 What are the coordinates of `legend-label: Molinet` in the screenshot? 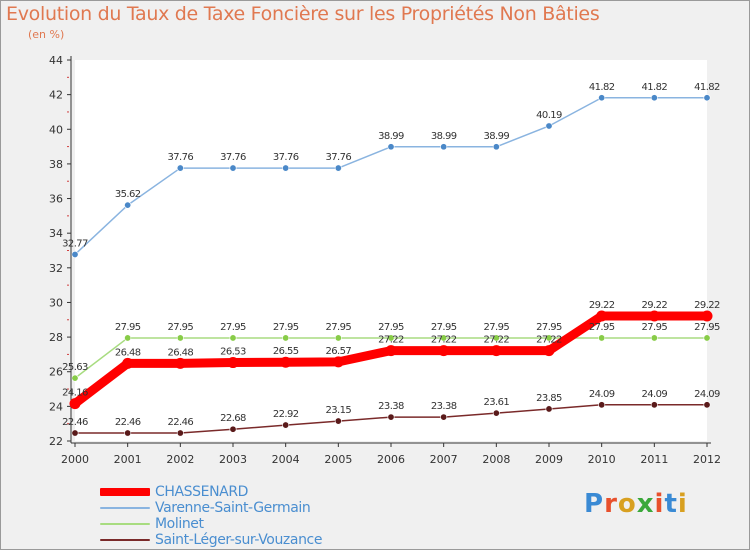 It's located at (179, 524).